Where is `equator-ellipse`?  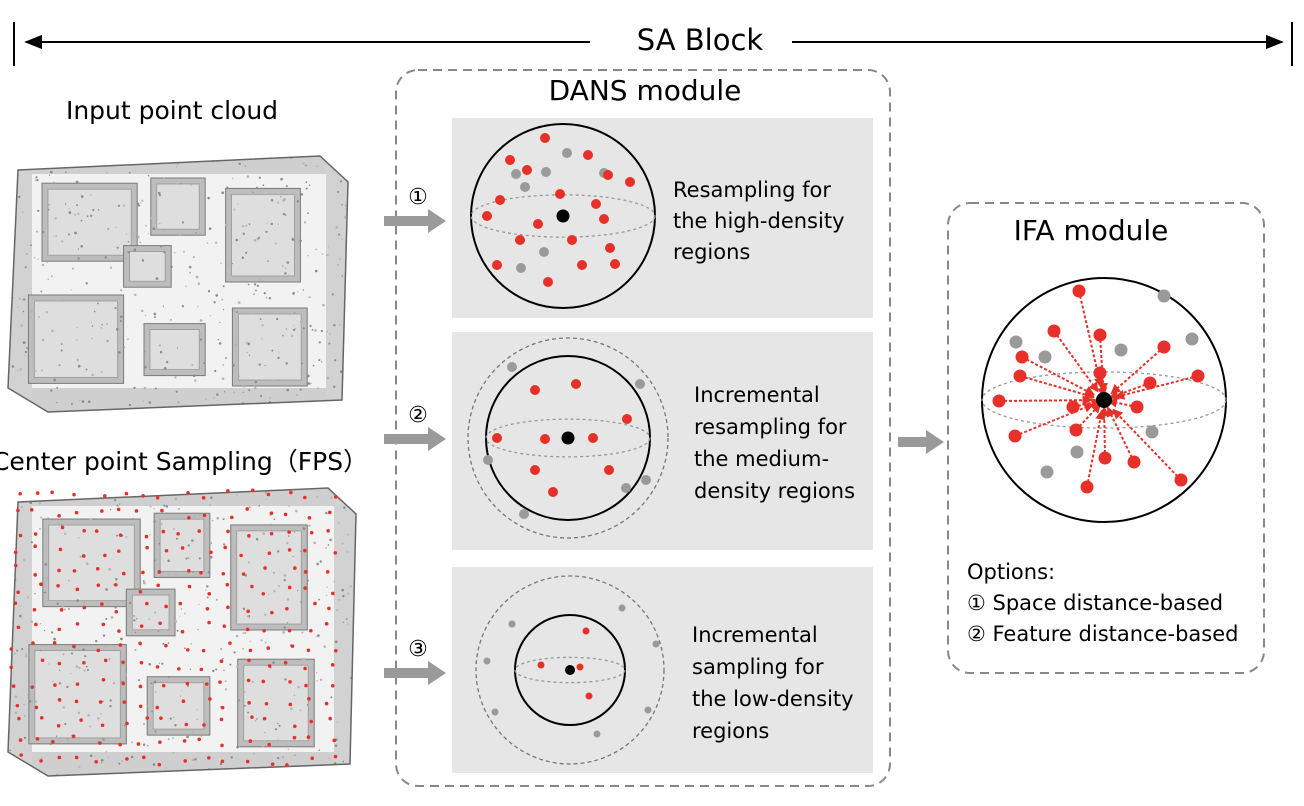
equator-ellipse is located at coordinates (570, 670).